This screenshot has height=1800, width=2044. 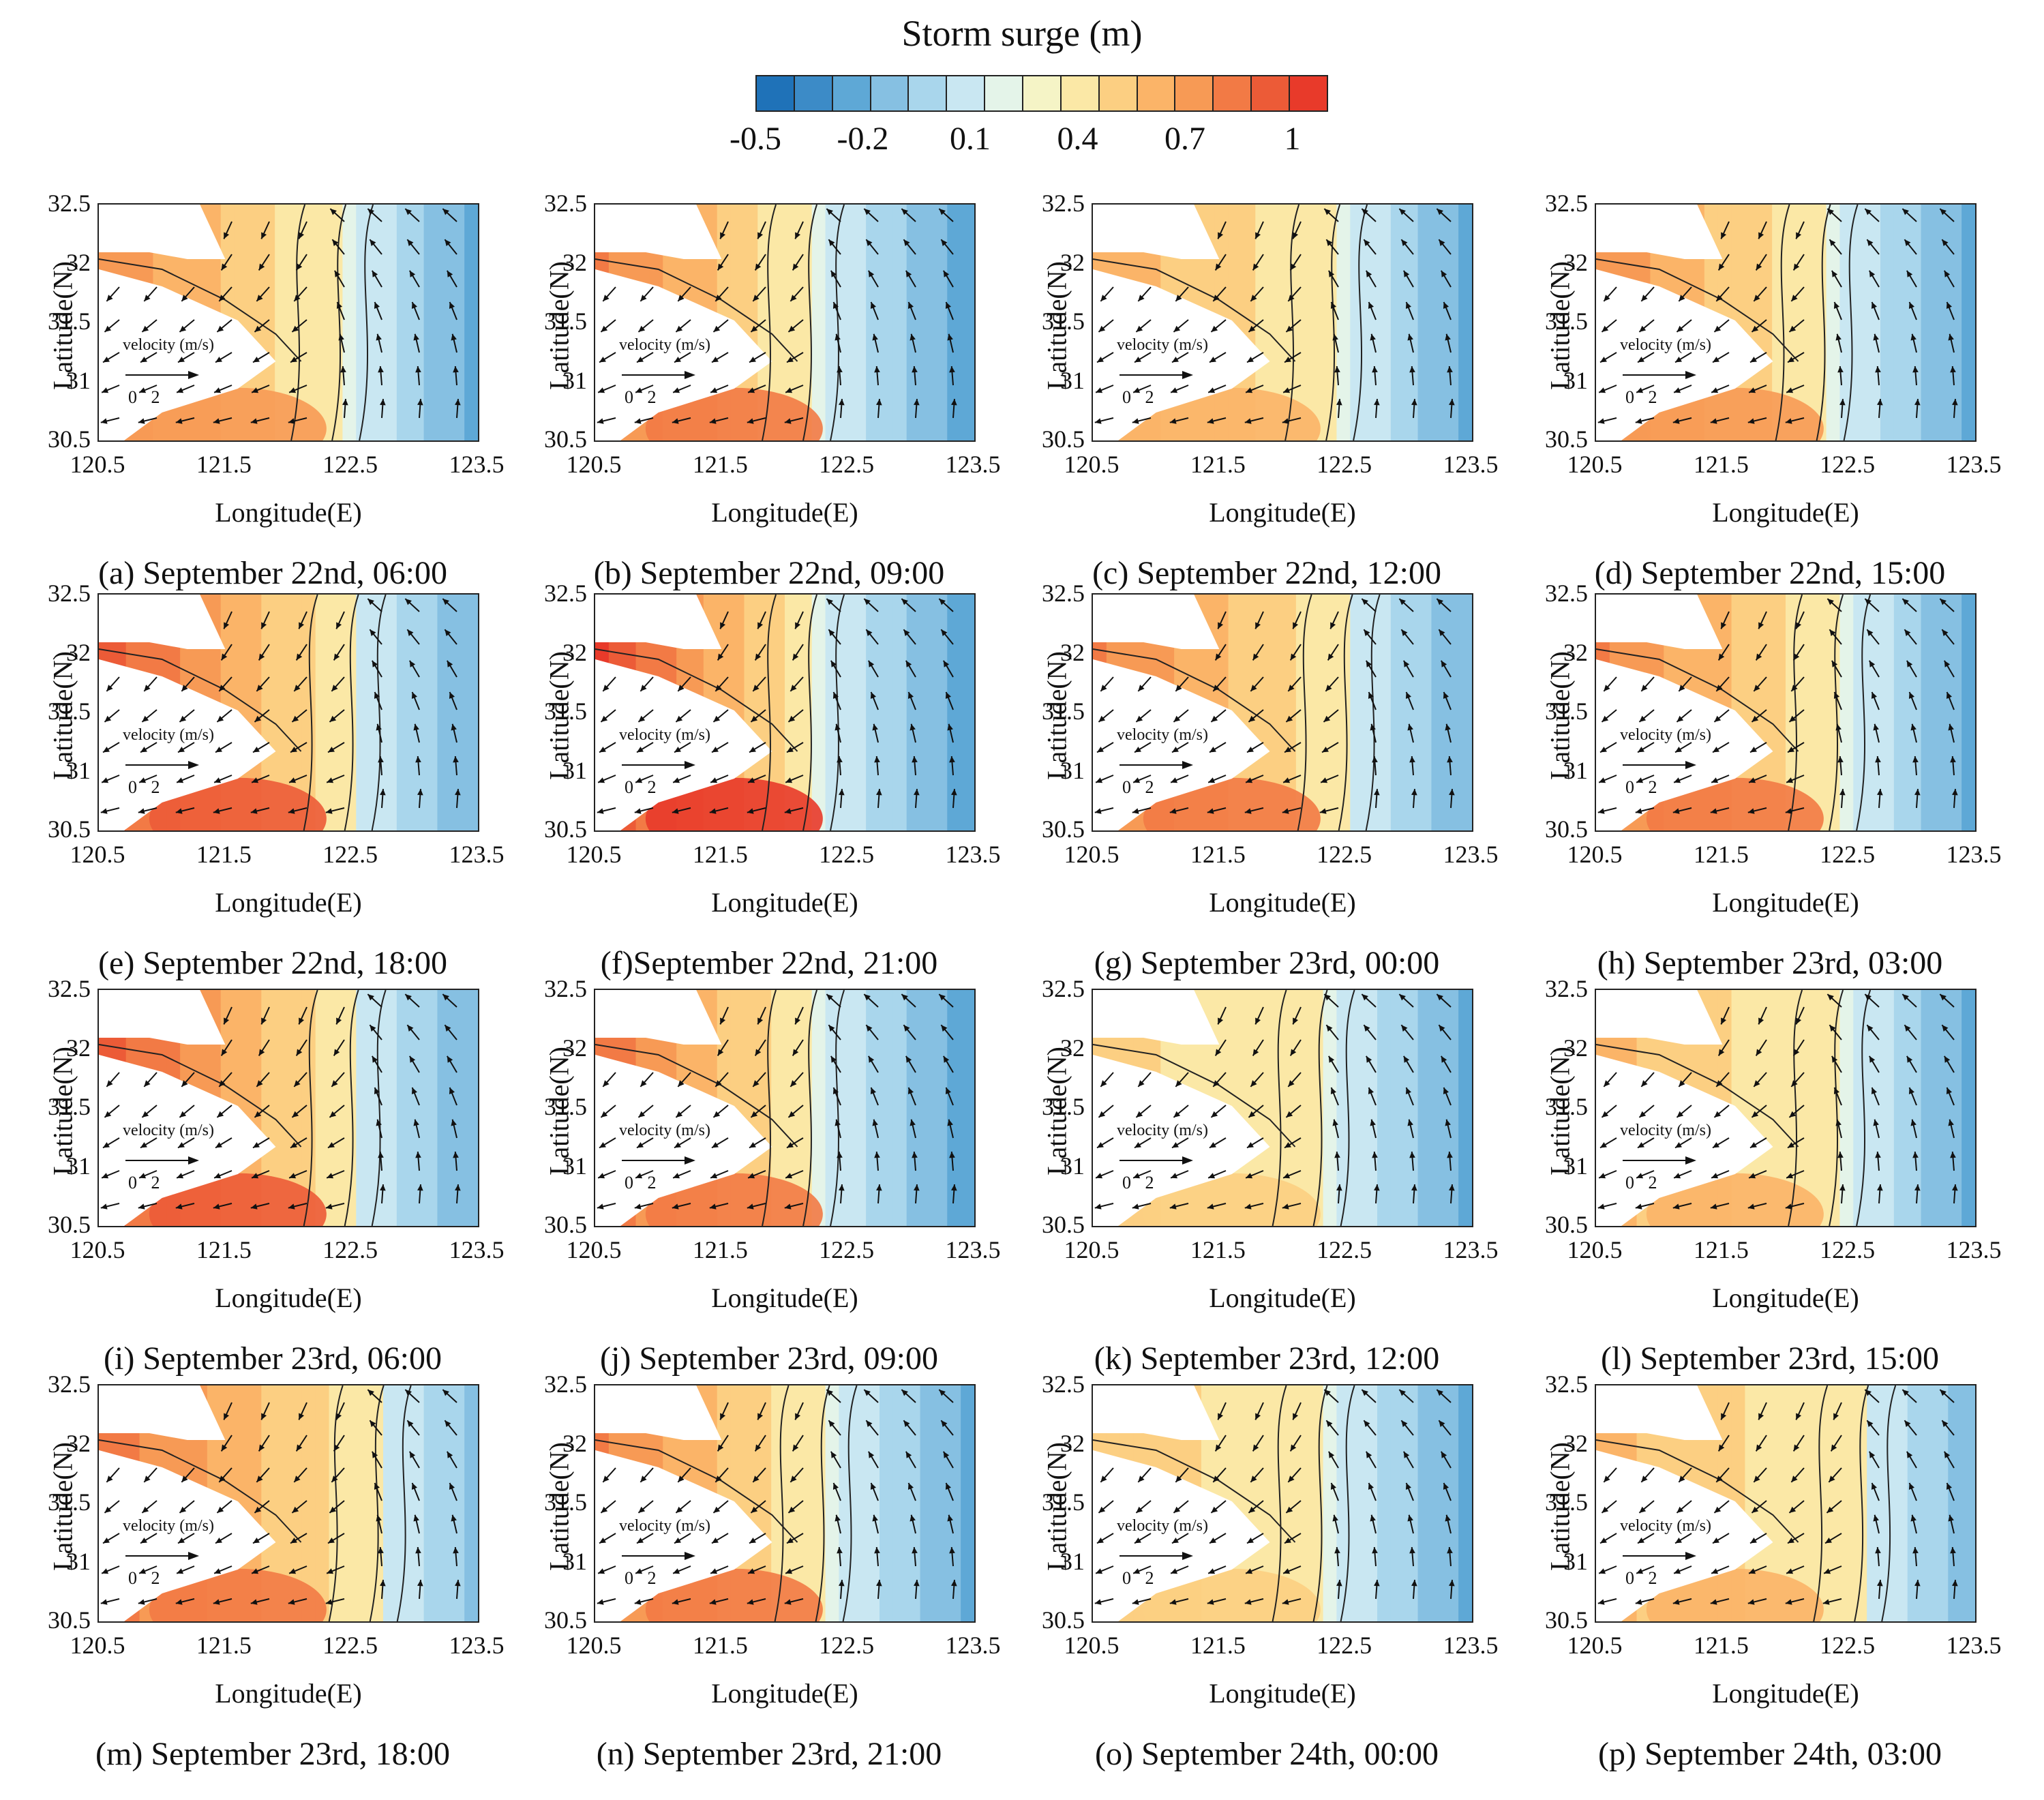 I want to click on x-tick-label: 122.5, so click(x=1344, y=464).